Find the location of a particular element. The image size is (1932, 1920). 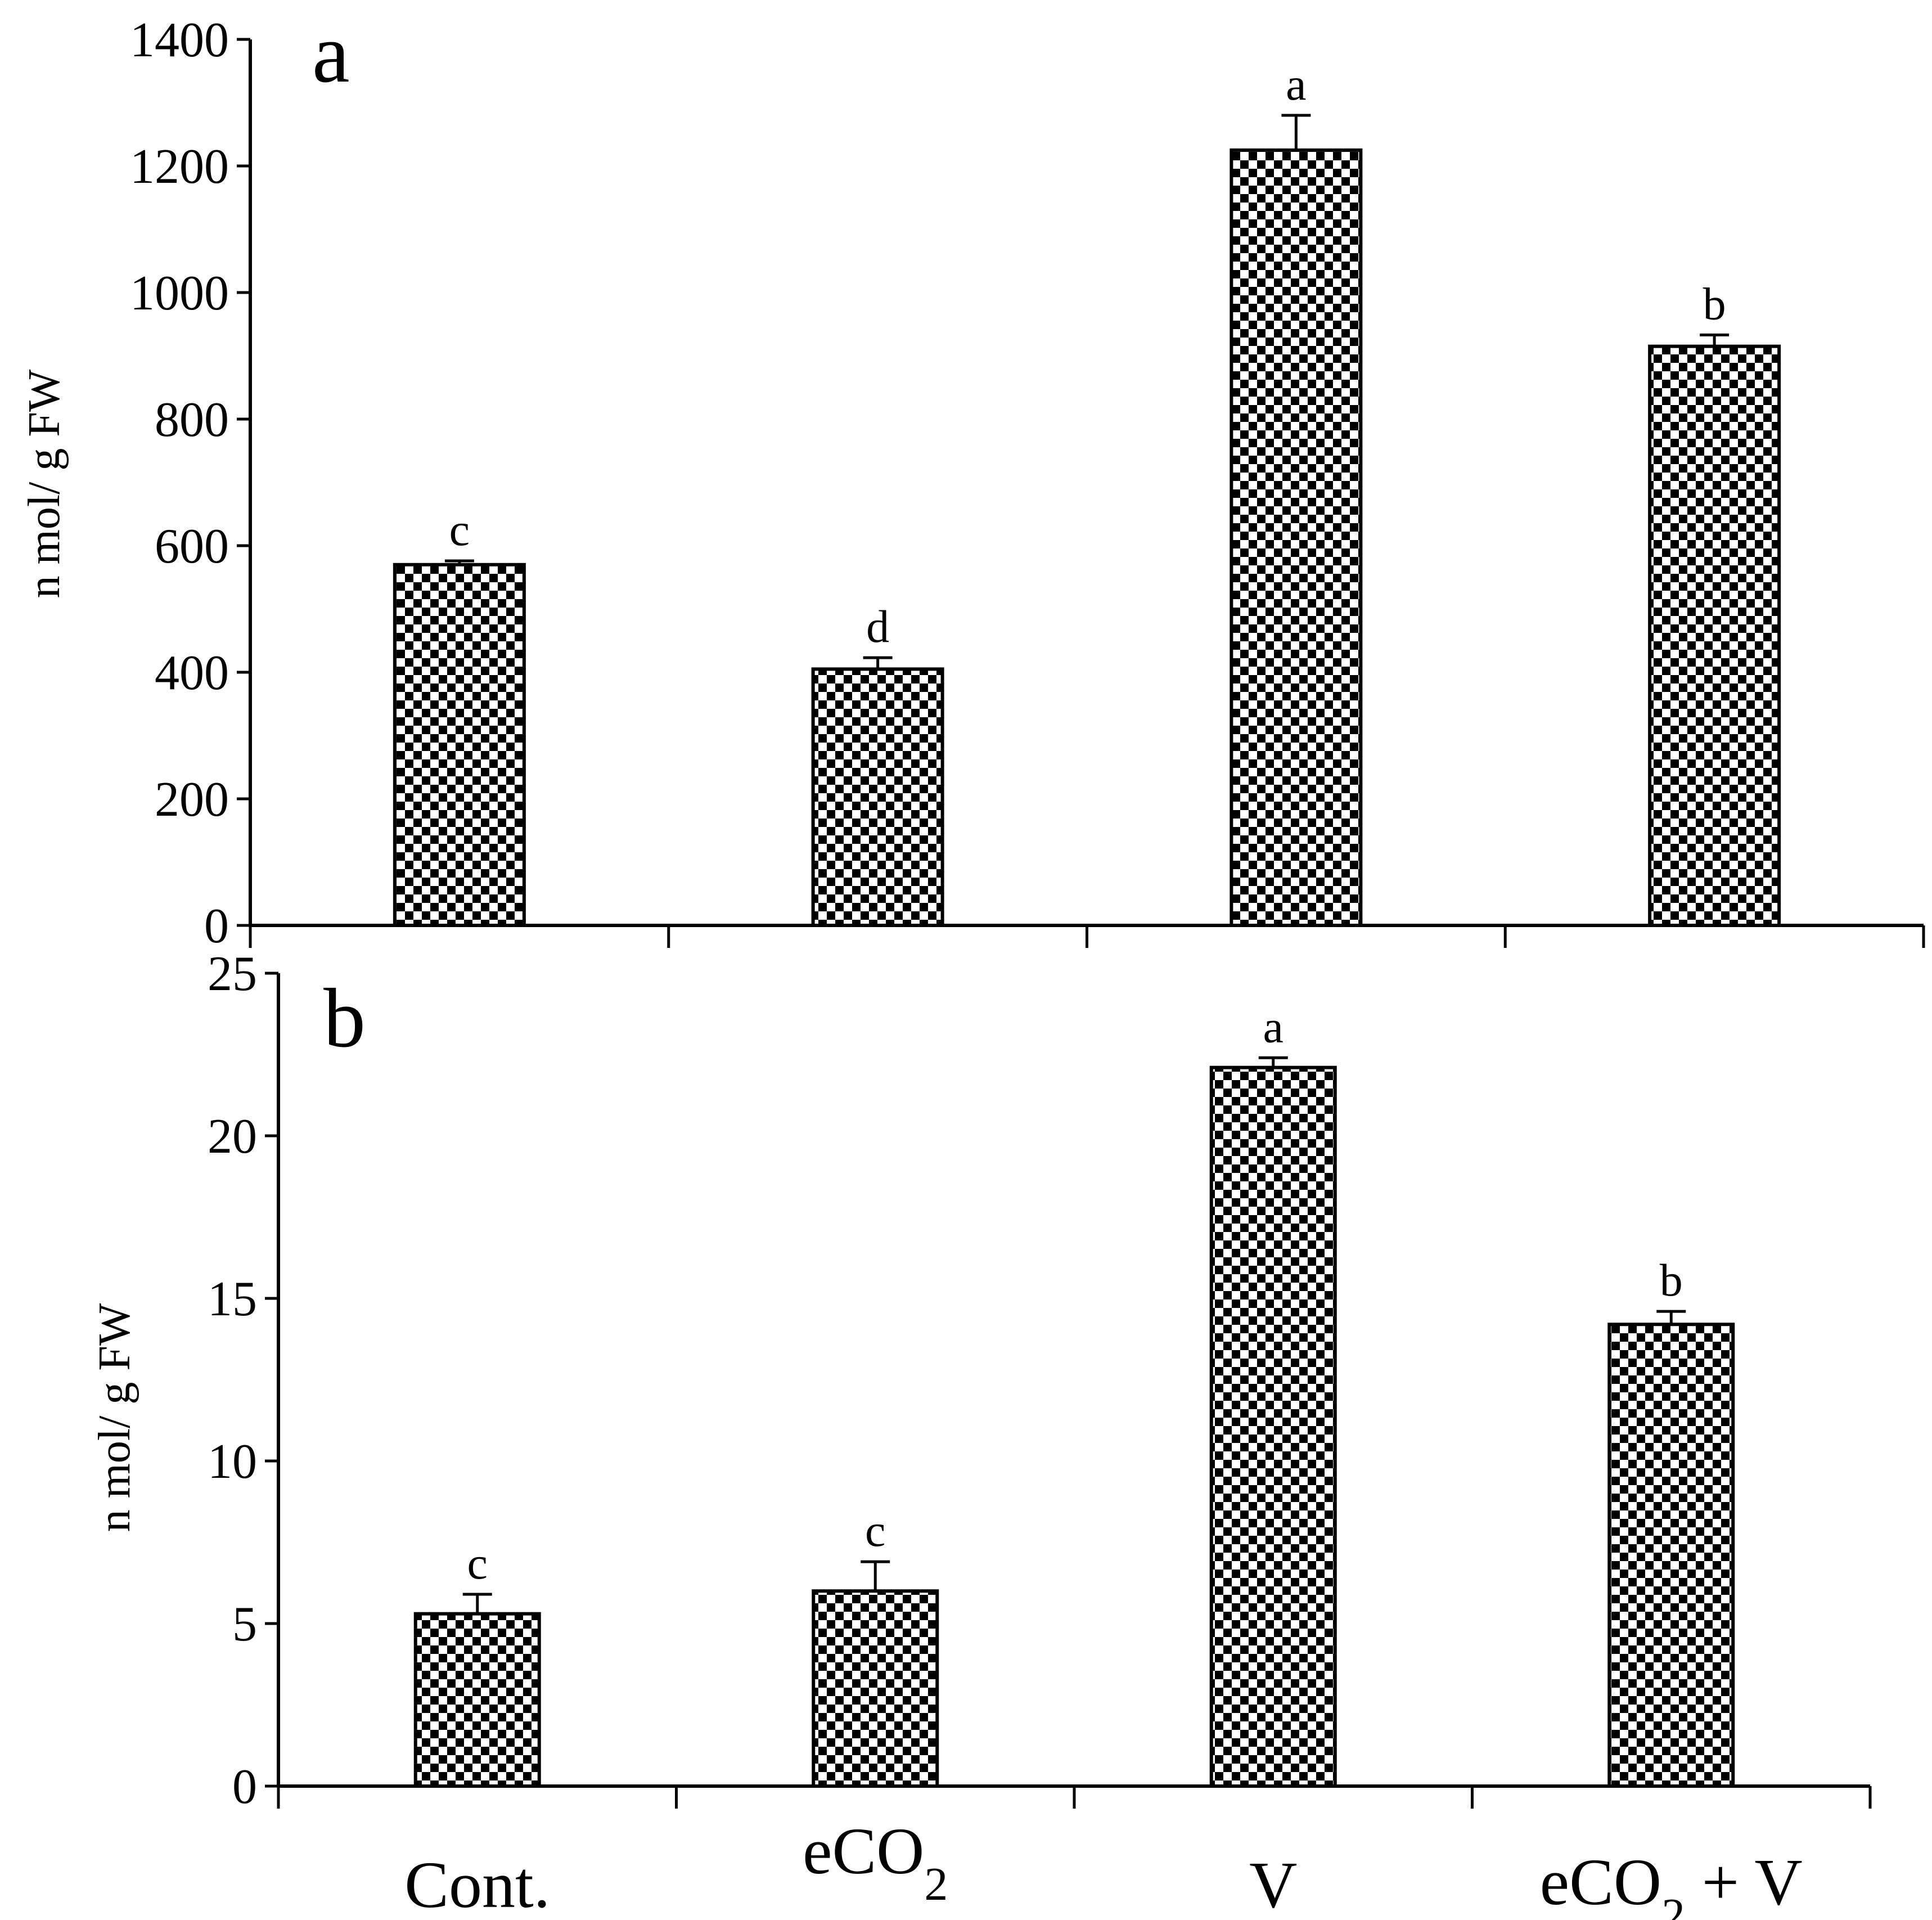

y-tick-label: 400 is located at coordinates (192, 673).